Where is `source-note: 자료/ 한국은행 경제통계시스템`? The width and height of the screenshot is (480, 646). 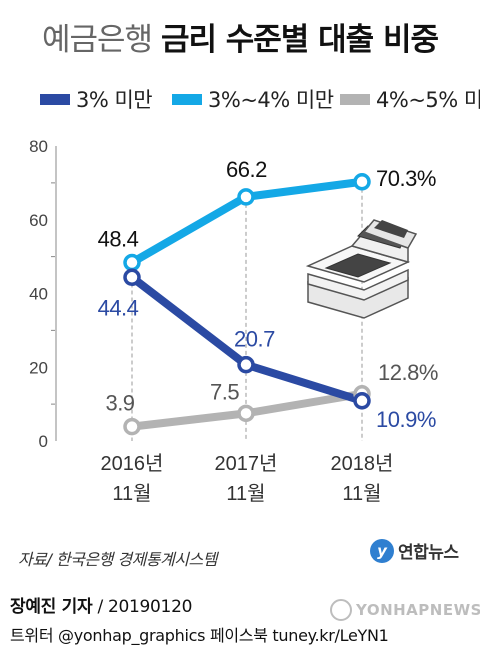 source-note: 자료/ 한국은행 경제통계시스템 is located at coordinates (117, 559).